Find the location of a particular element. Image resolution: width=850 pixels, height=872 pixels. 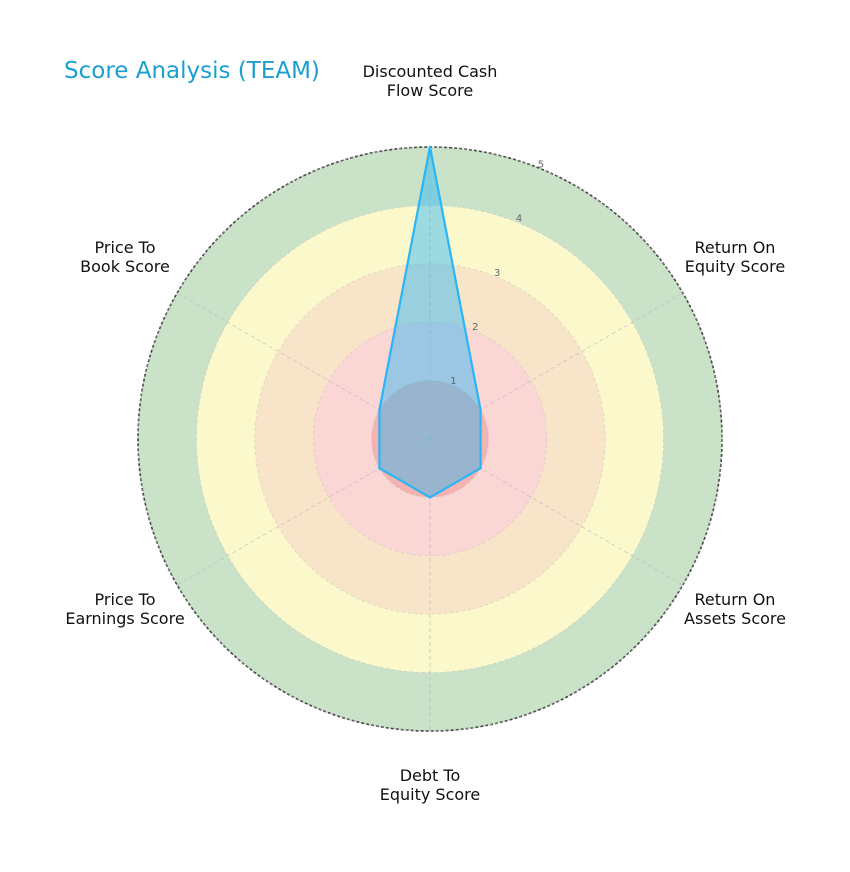

chart-title: Score Analysis (TEAM) is located at coordinates (192, 71).